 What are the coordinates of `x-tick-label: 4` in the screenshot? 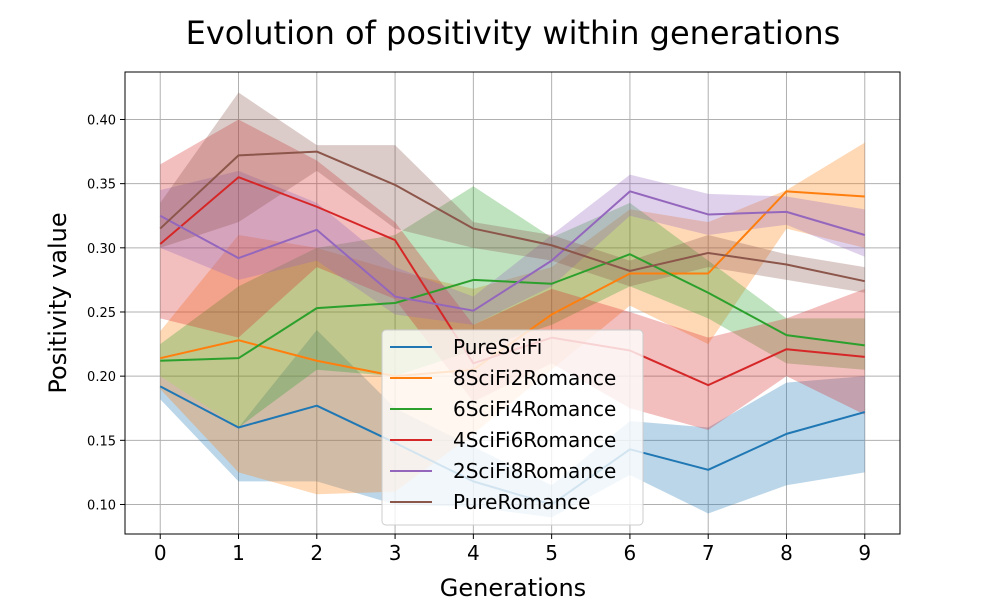 It's located at (473, 553).